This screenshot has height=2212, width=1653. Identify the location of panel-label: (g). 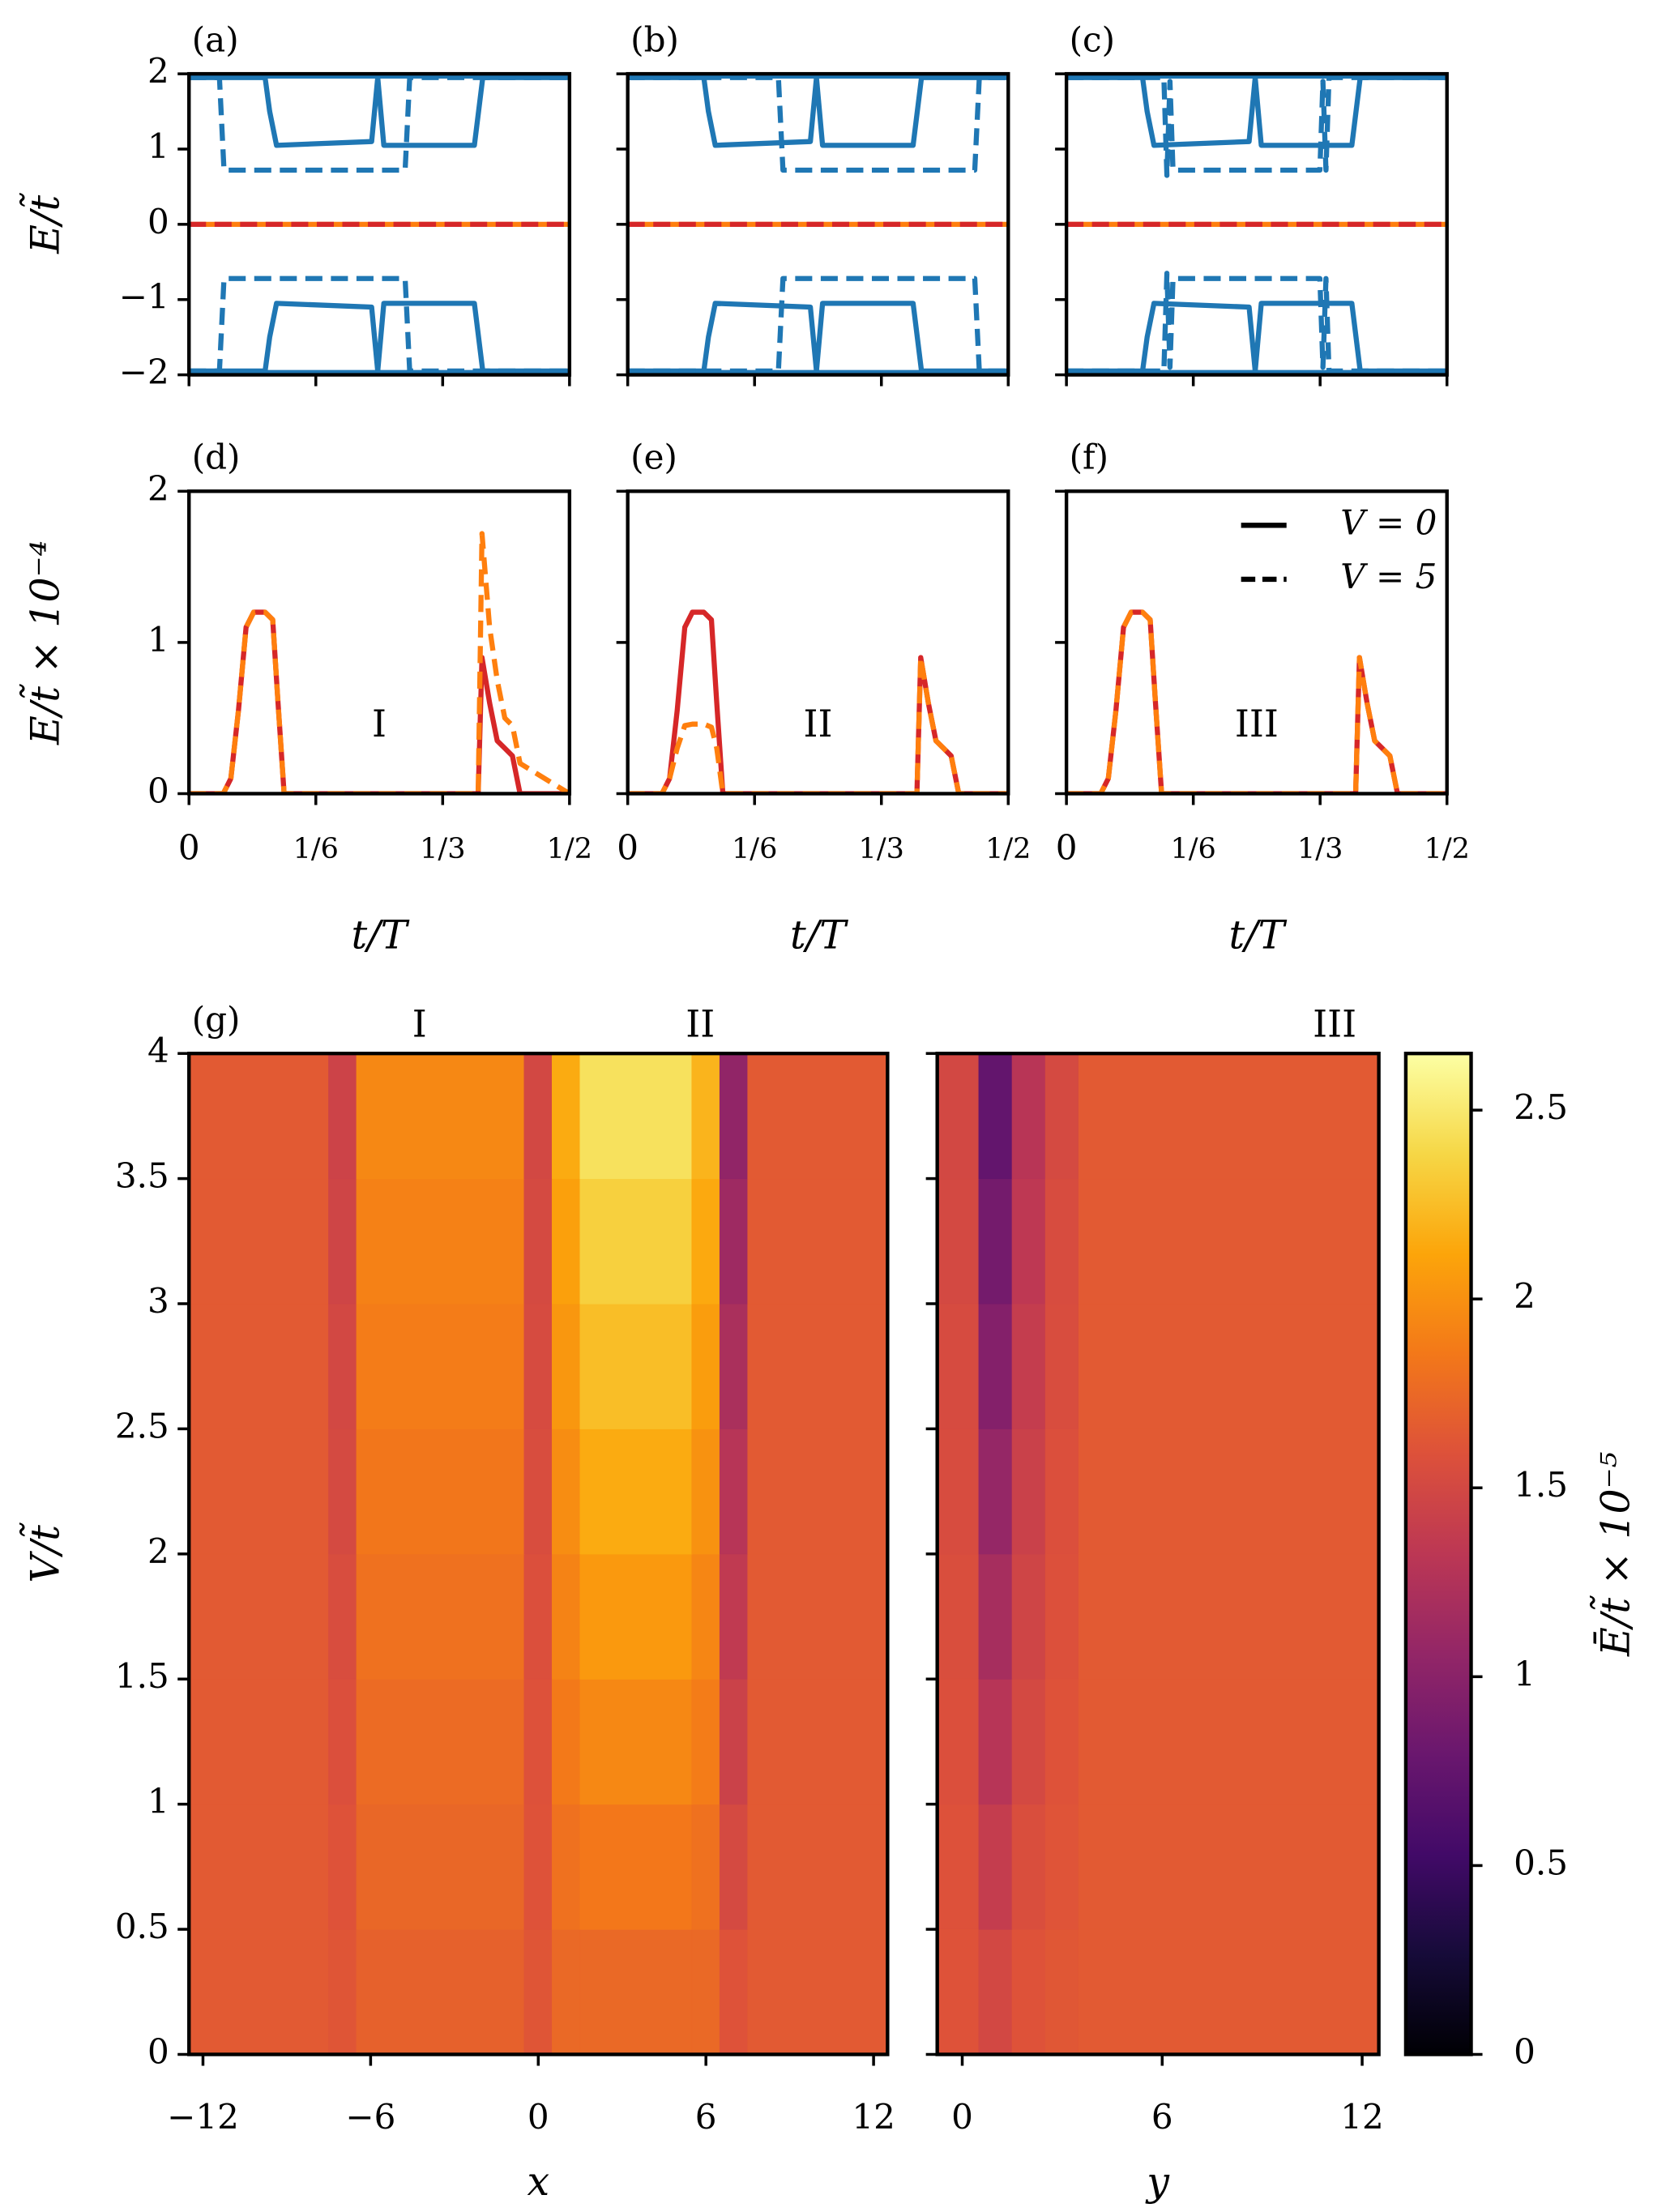
(216, 1020).